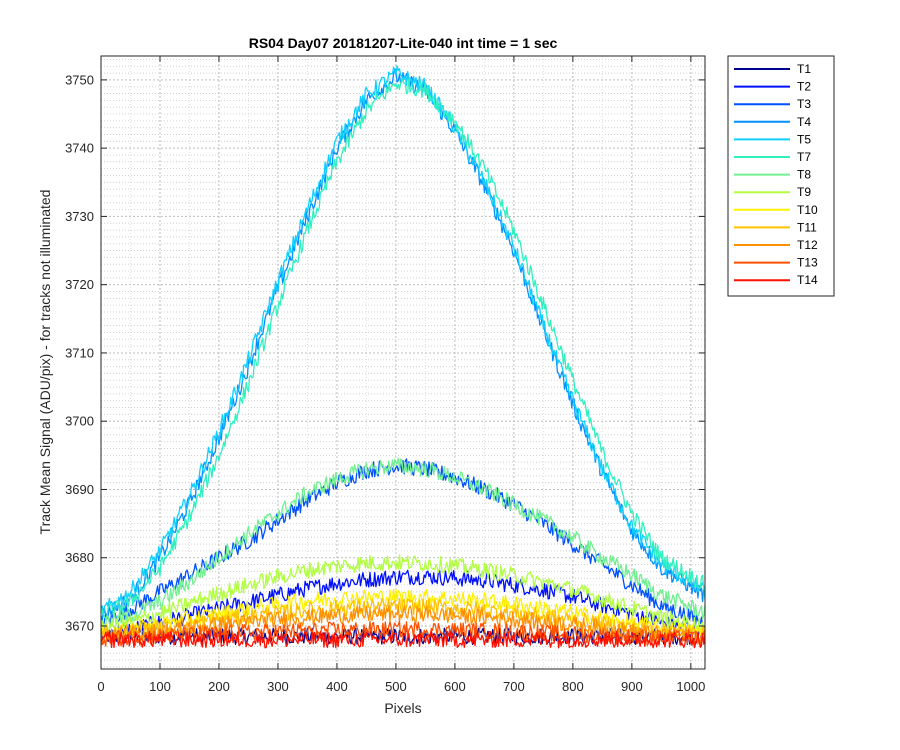  What do you see at coordinates (79, 352) in the screenshot?
I see `y-tick-label: 3710` at bounding box center [79, 352].